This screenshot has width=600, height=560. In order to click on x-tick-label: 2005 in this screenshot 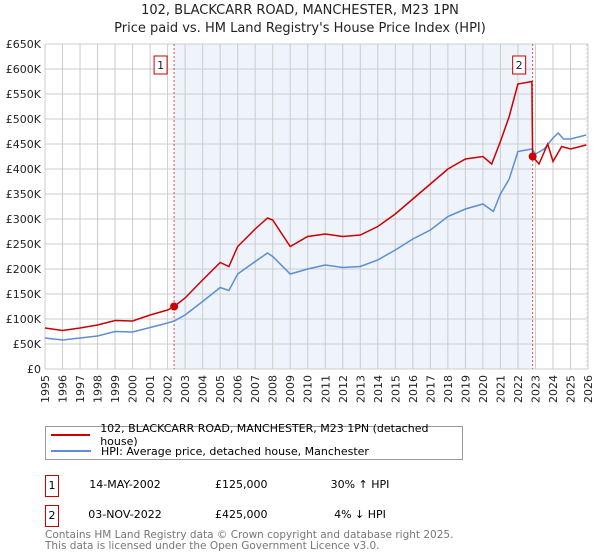, I will do `click(220, 389)`.